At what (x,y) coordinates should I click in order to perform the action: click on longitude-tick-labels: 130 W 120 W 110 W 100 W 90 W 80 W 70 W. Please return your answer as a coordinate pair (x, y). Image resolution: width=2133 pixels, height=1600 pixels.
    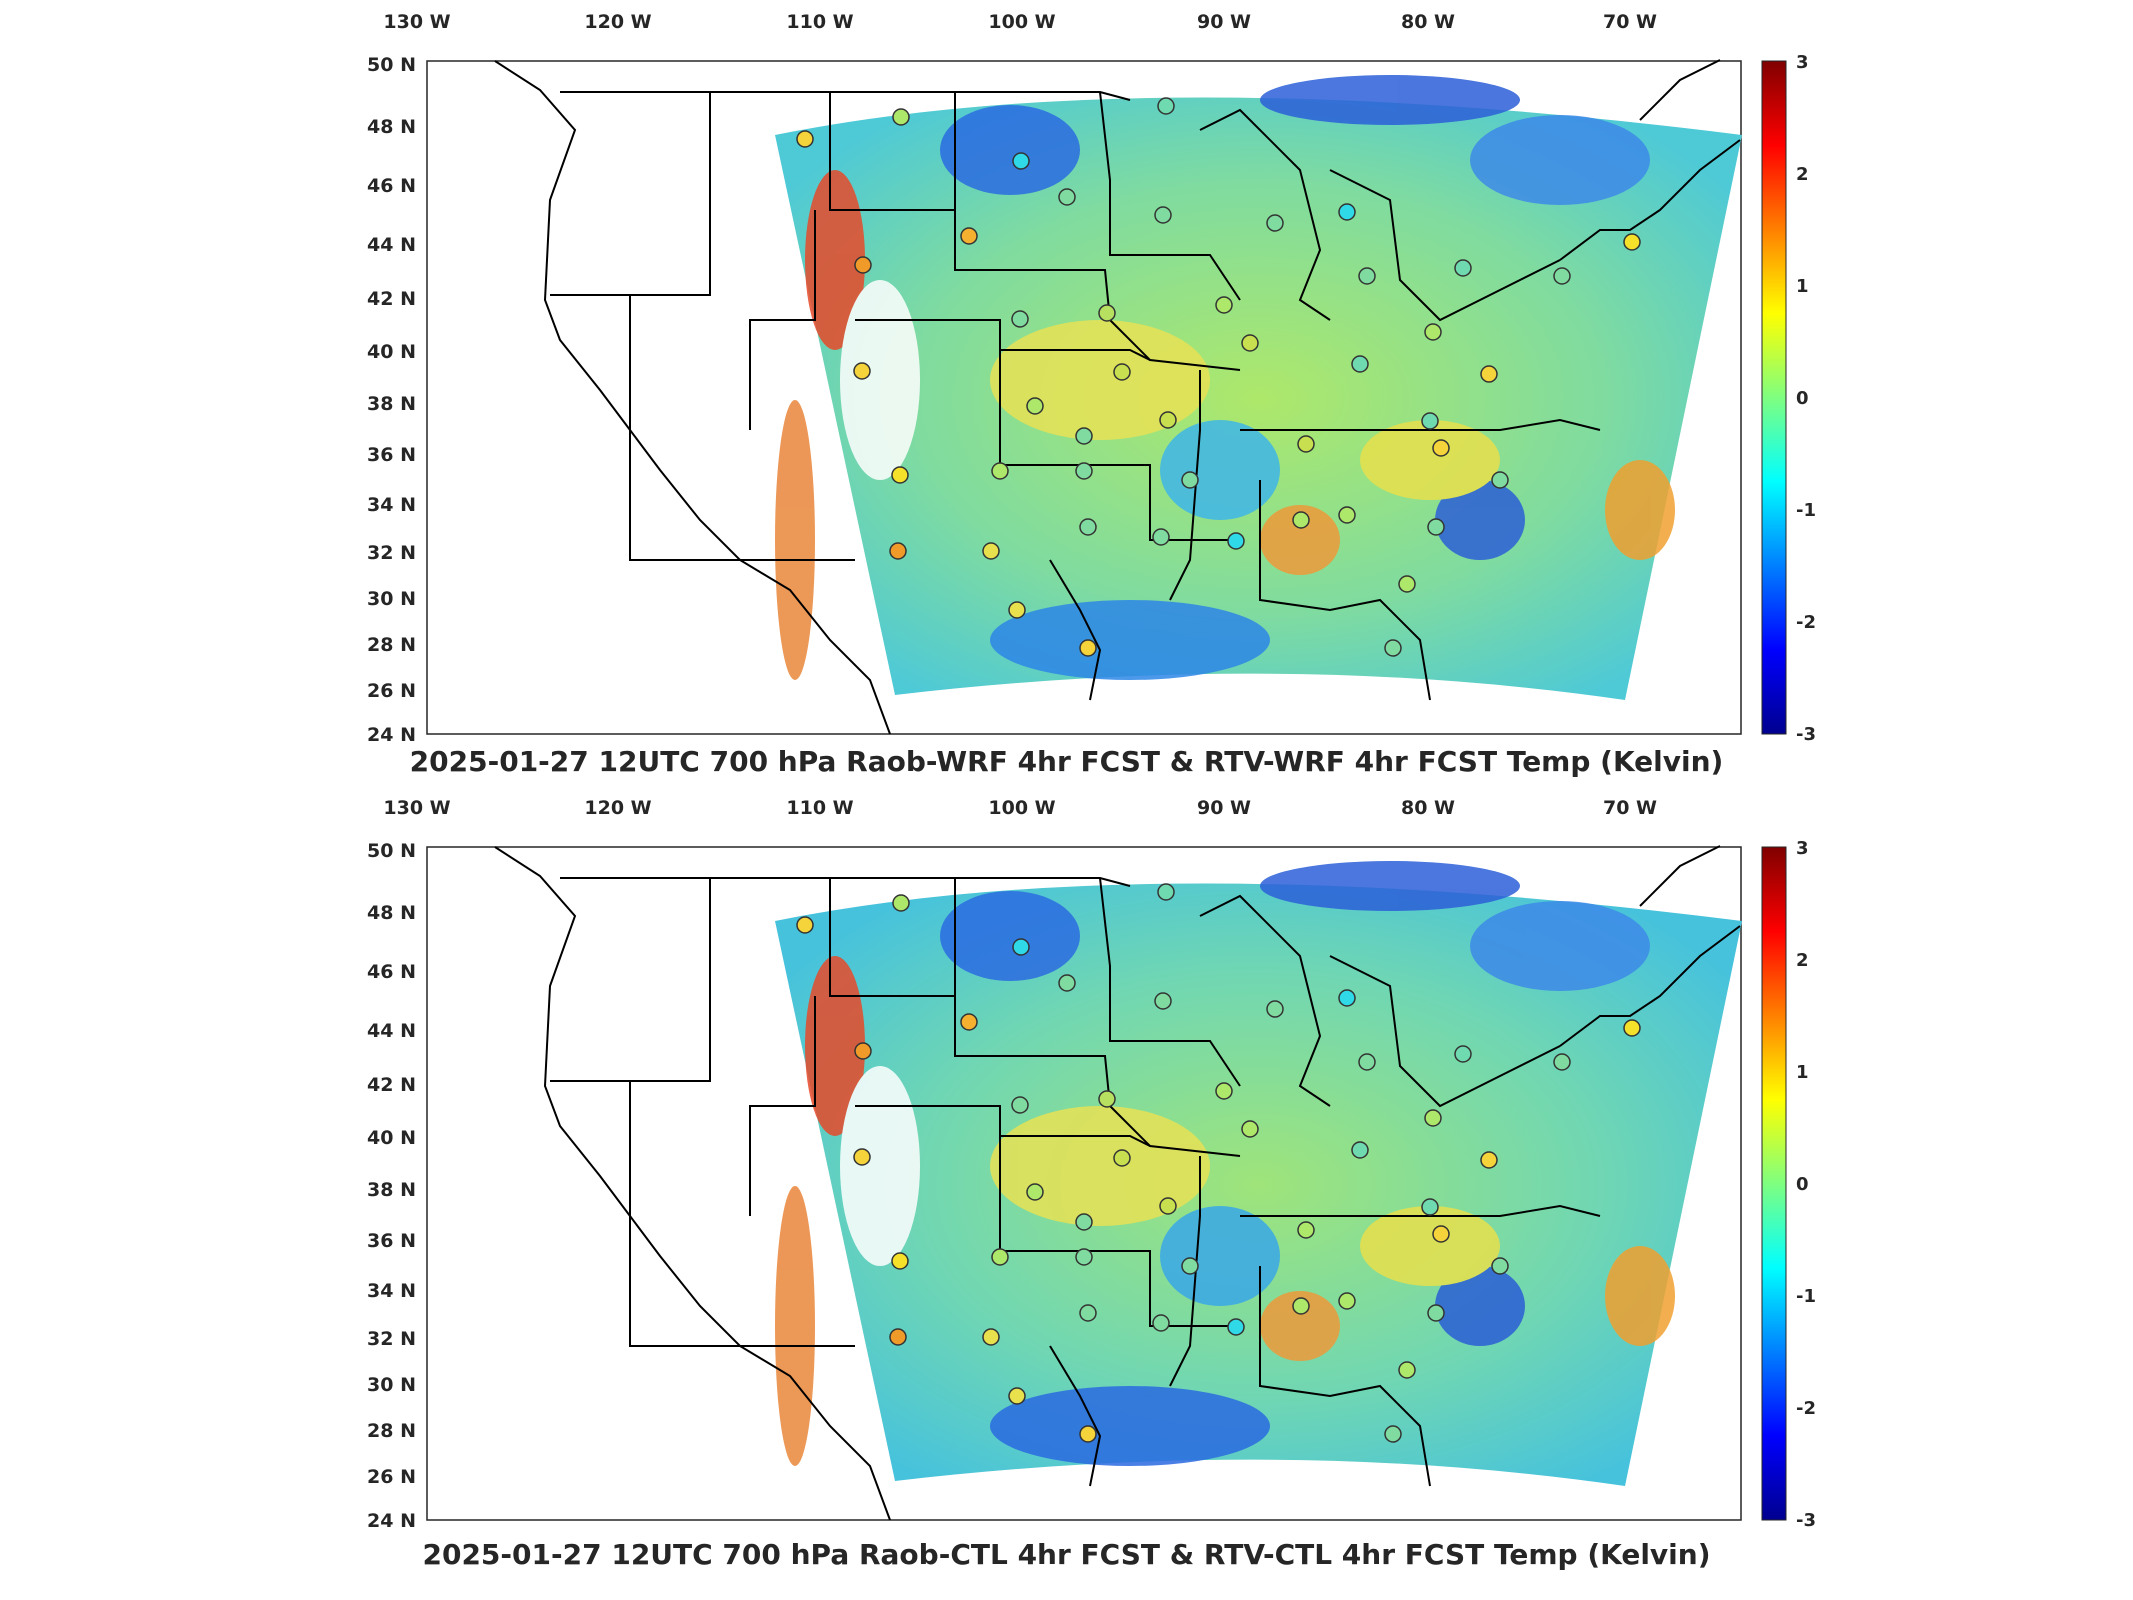
    Looking at the image, I should click on (1020, 22).